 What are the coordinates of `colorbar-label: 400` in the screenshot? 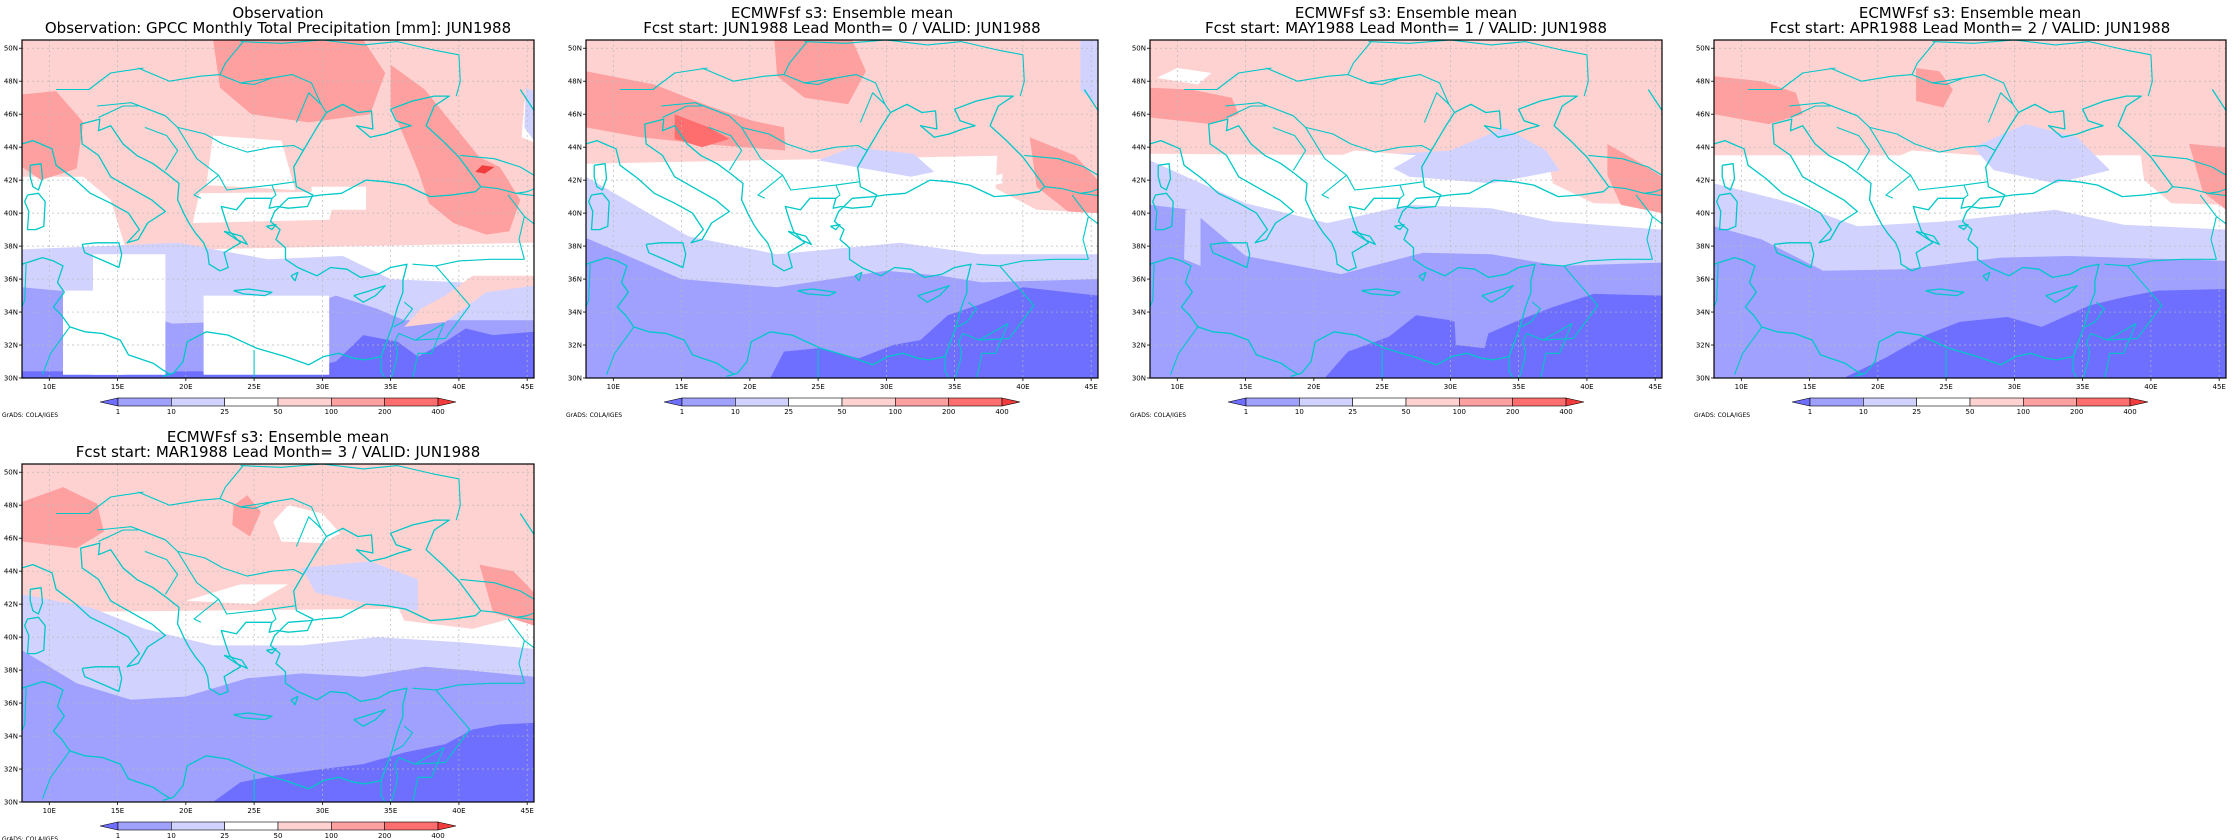 It's located at (1565, 412).